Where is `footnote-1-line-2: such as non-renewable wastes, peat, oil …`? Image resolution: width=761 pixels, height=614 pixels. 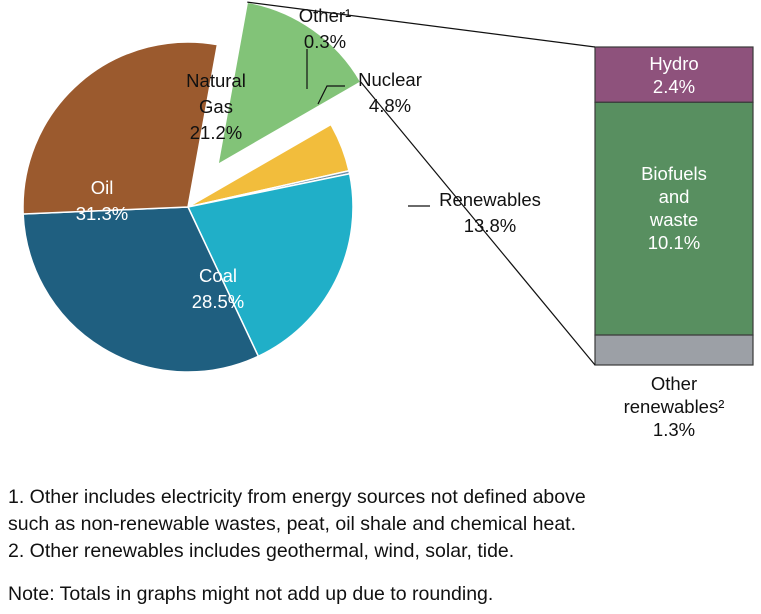
footnote-1-line-2: such as non-renewable wastes, peat, oil … is located at coordinates (292, 524).